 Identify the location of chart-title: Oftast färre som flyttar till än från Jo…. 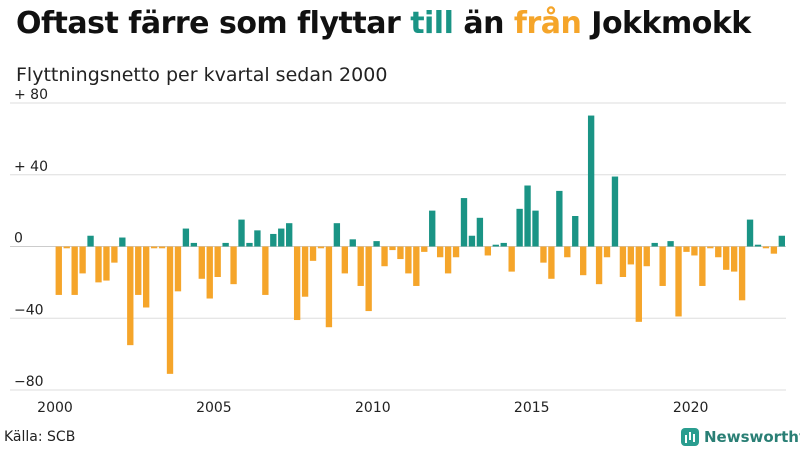
(383, 23).